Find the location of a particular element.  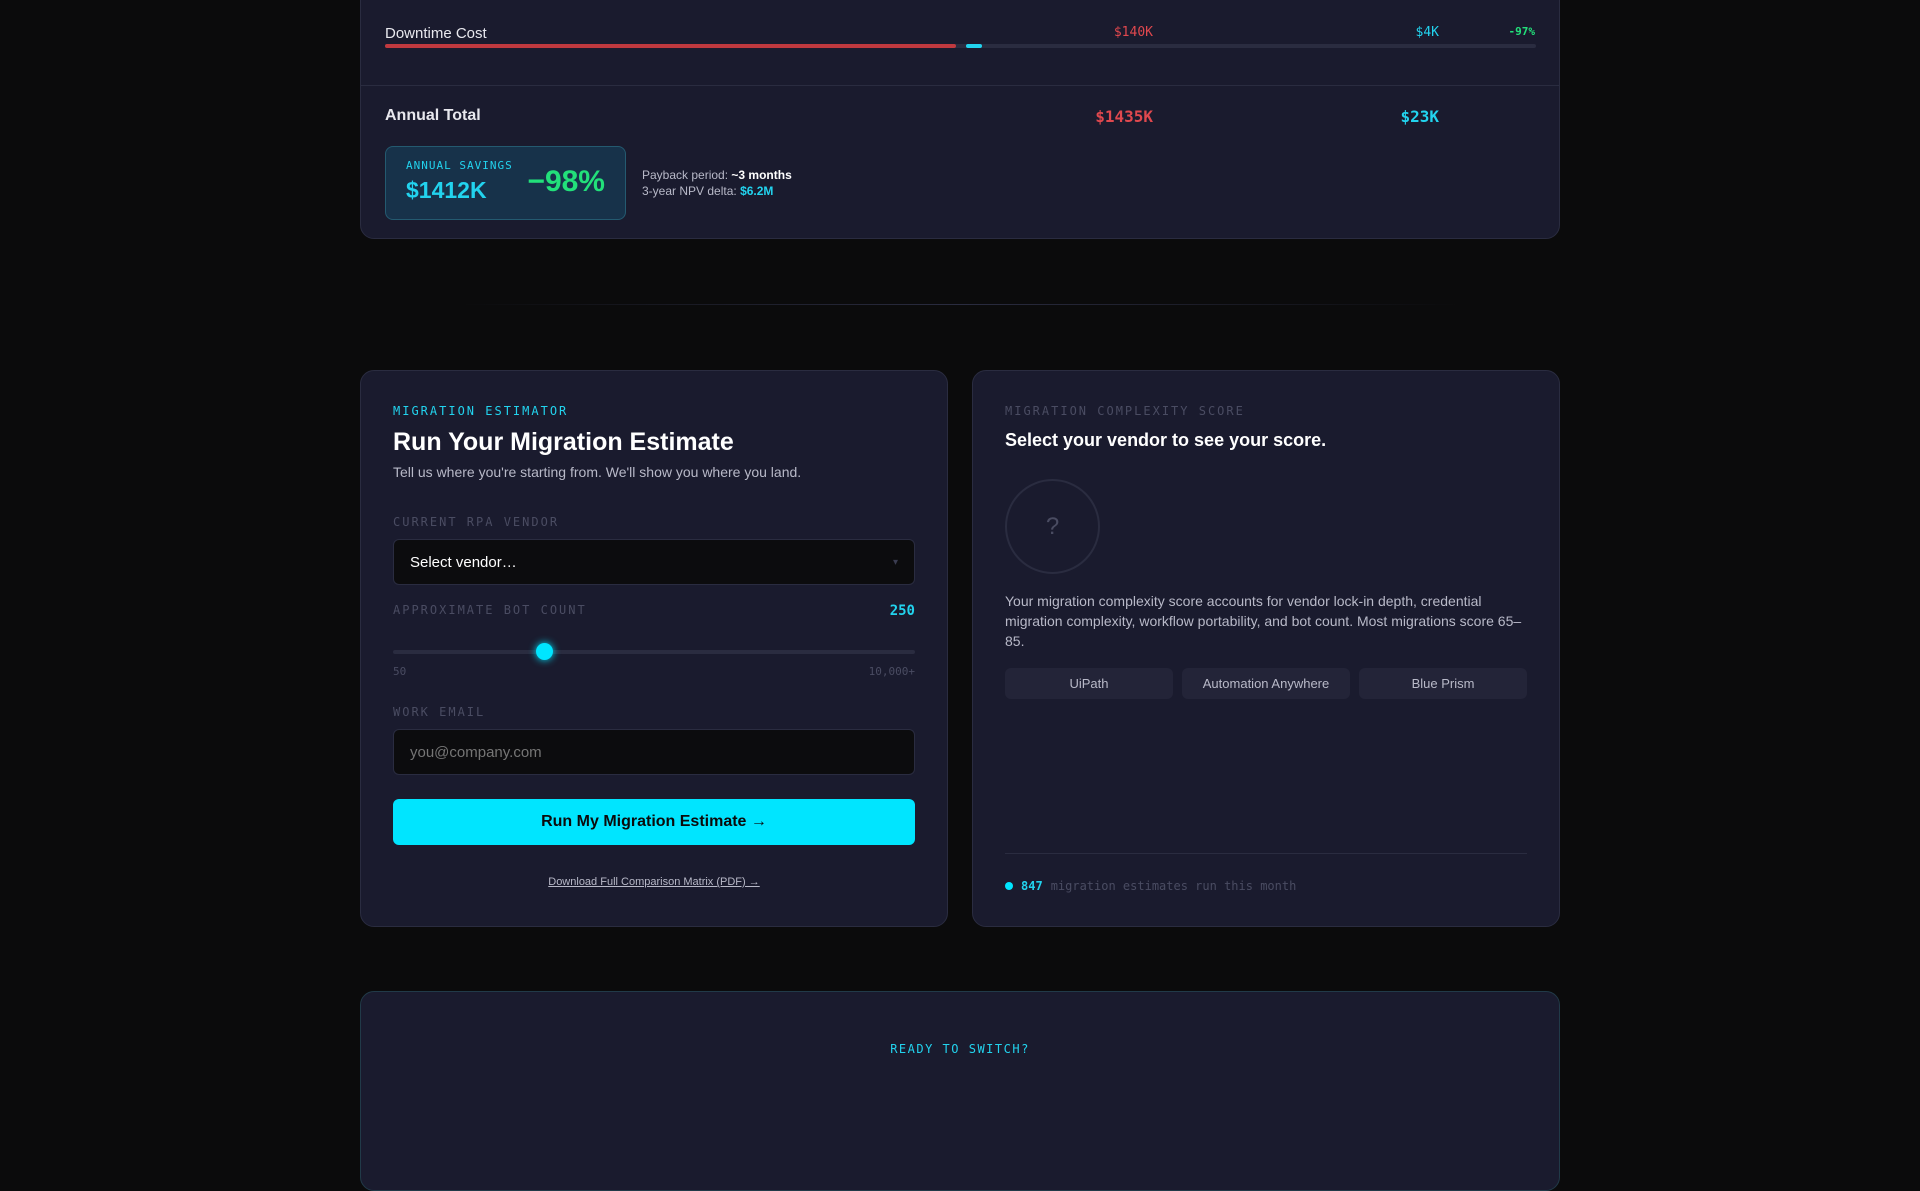

cta-eyebrow: READY TO SWITCH? is located at coordinates (960, 1049).